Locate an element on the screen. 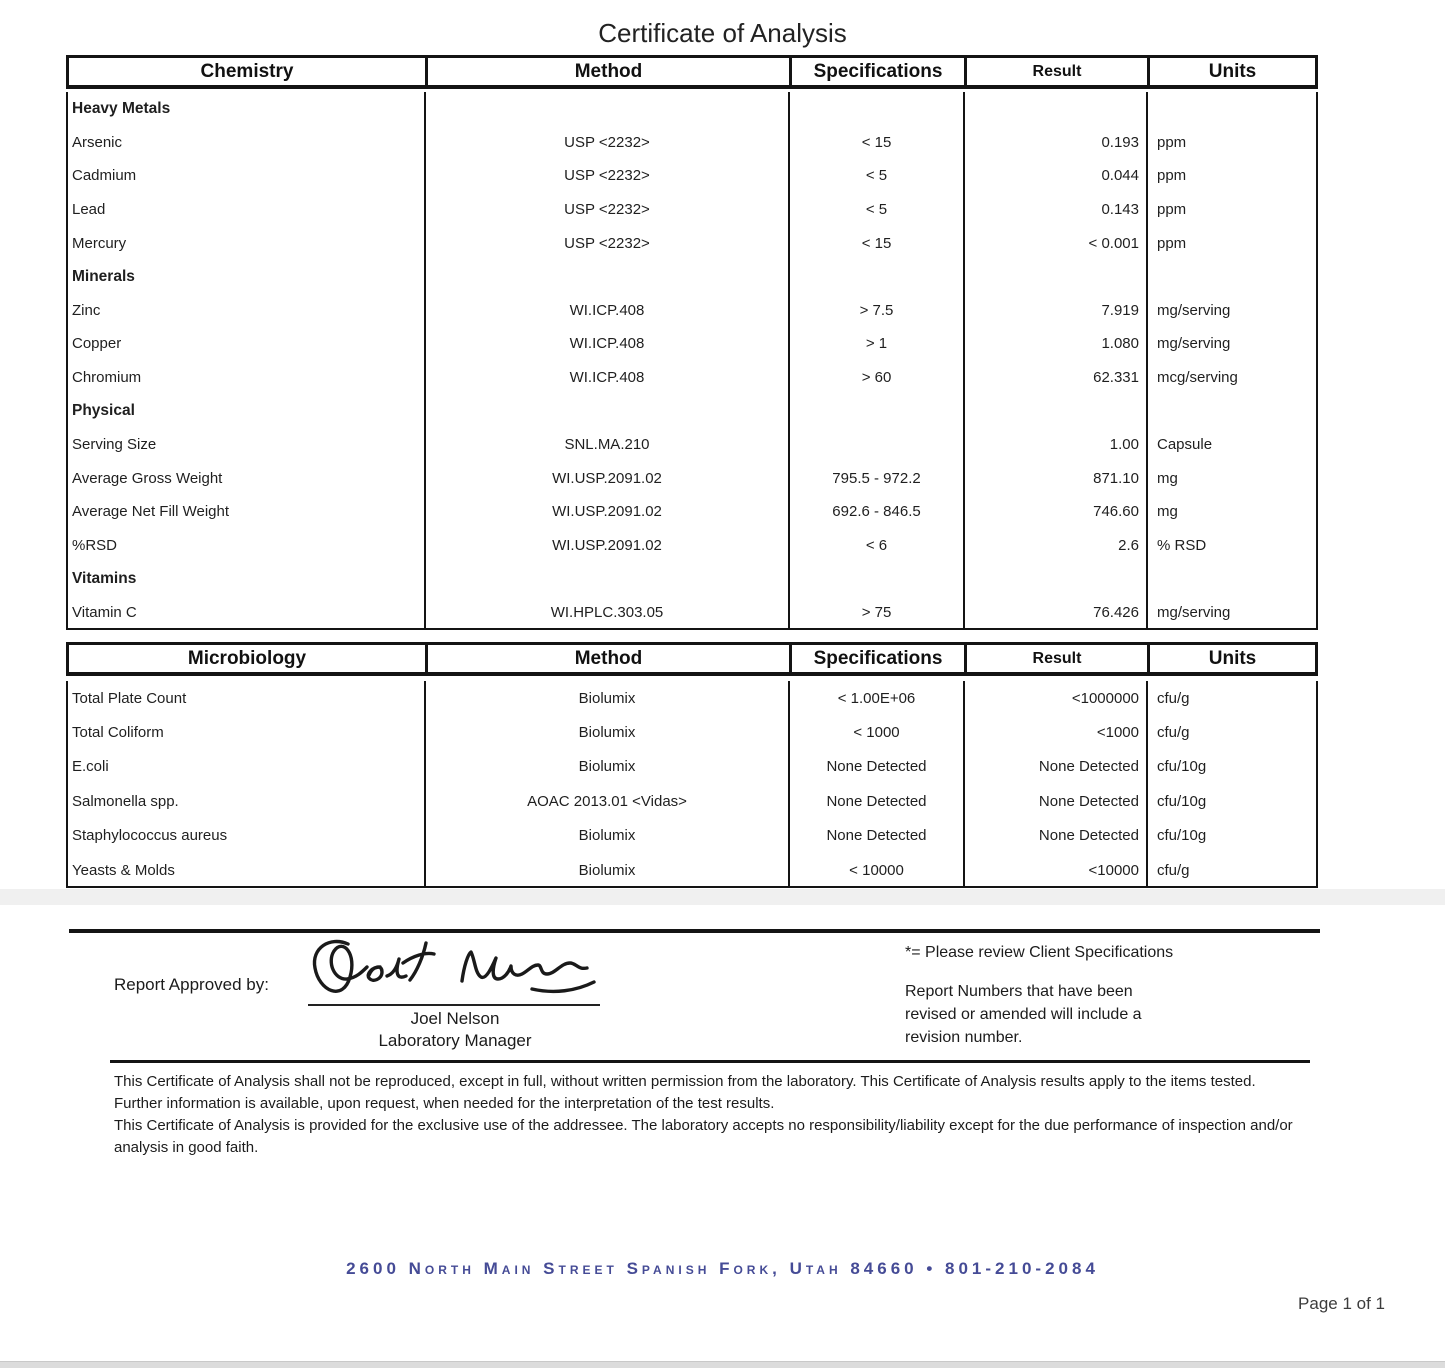 The image size is (1445, 1368). result-cell: 0.193 is located at coordinates (1054, 142).